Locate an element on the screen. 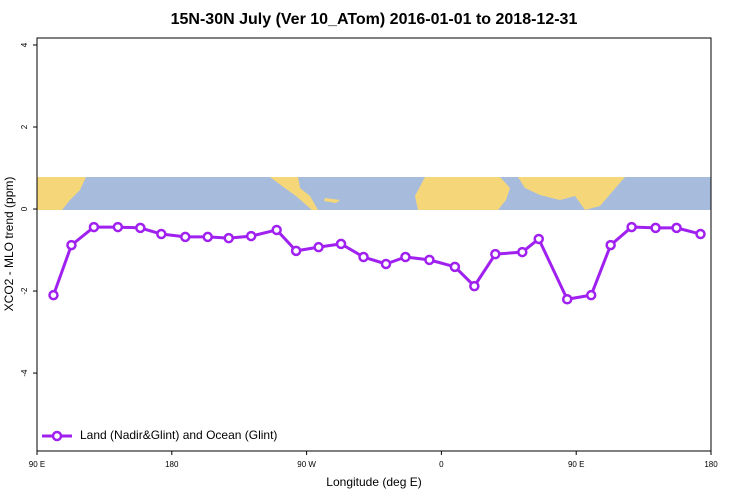 The width and height of the screenshot is (750, 500). y-tick-label: 0 is located at coordinates (24, 208).